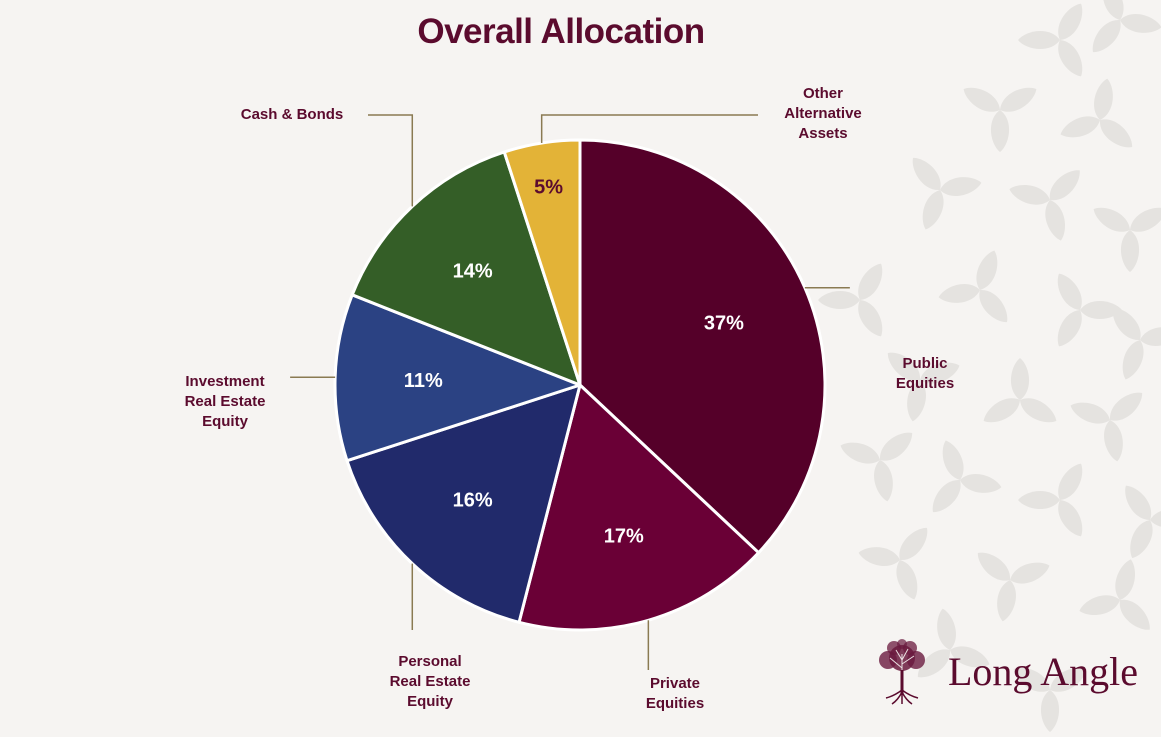 The width and height of the screenshot is (1161, 737). I want to click on pie-slice-private-equities, so click(639, 507).